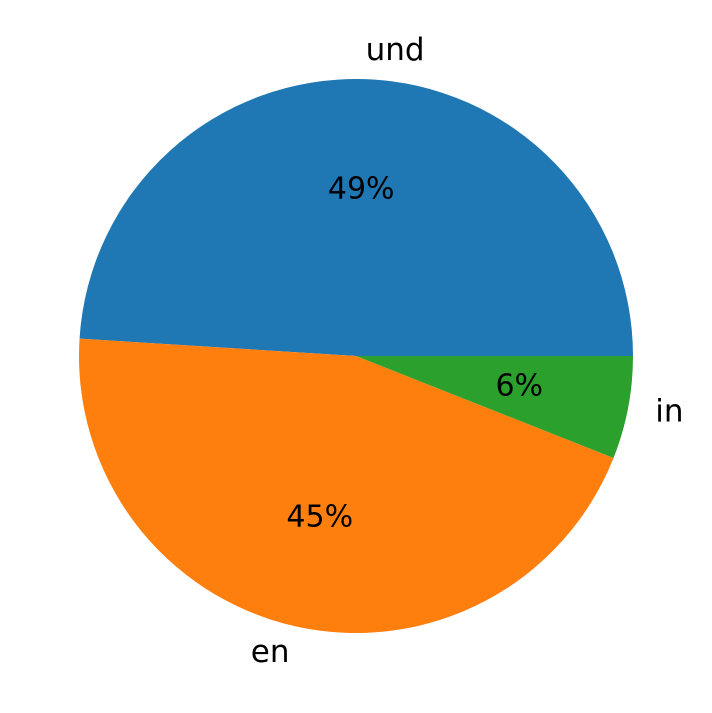  I want to click on slice-label: en, so click(270, 652).